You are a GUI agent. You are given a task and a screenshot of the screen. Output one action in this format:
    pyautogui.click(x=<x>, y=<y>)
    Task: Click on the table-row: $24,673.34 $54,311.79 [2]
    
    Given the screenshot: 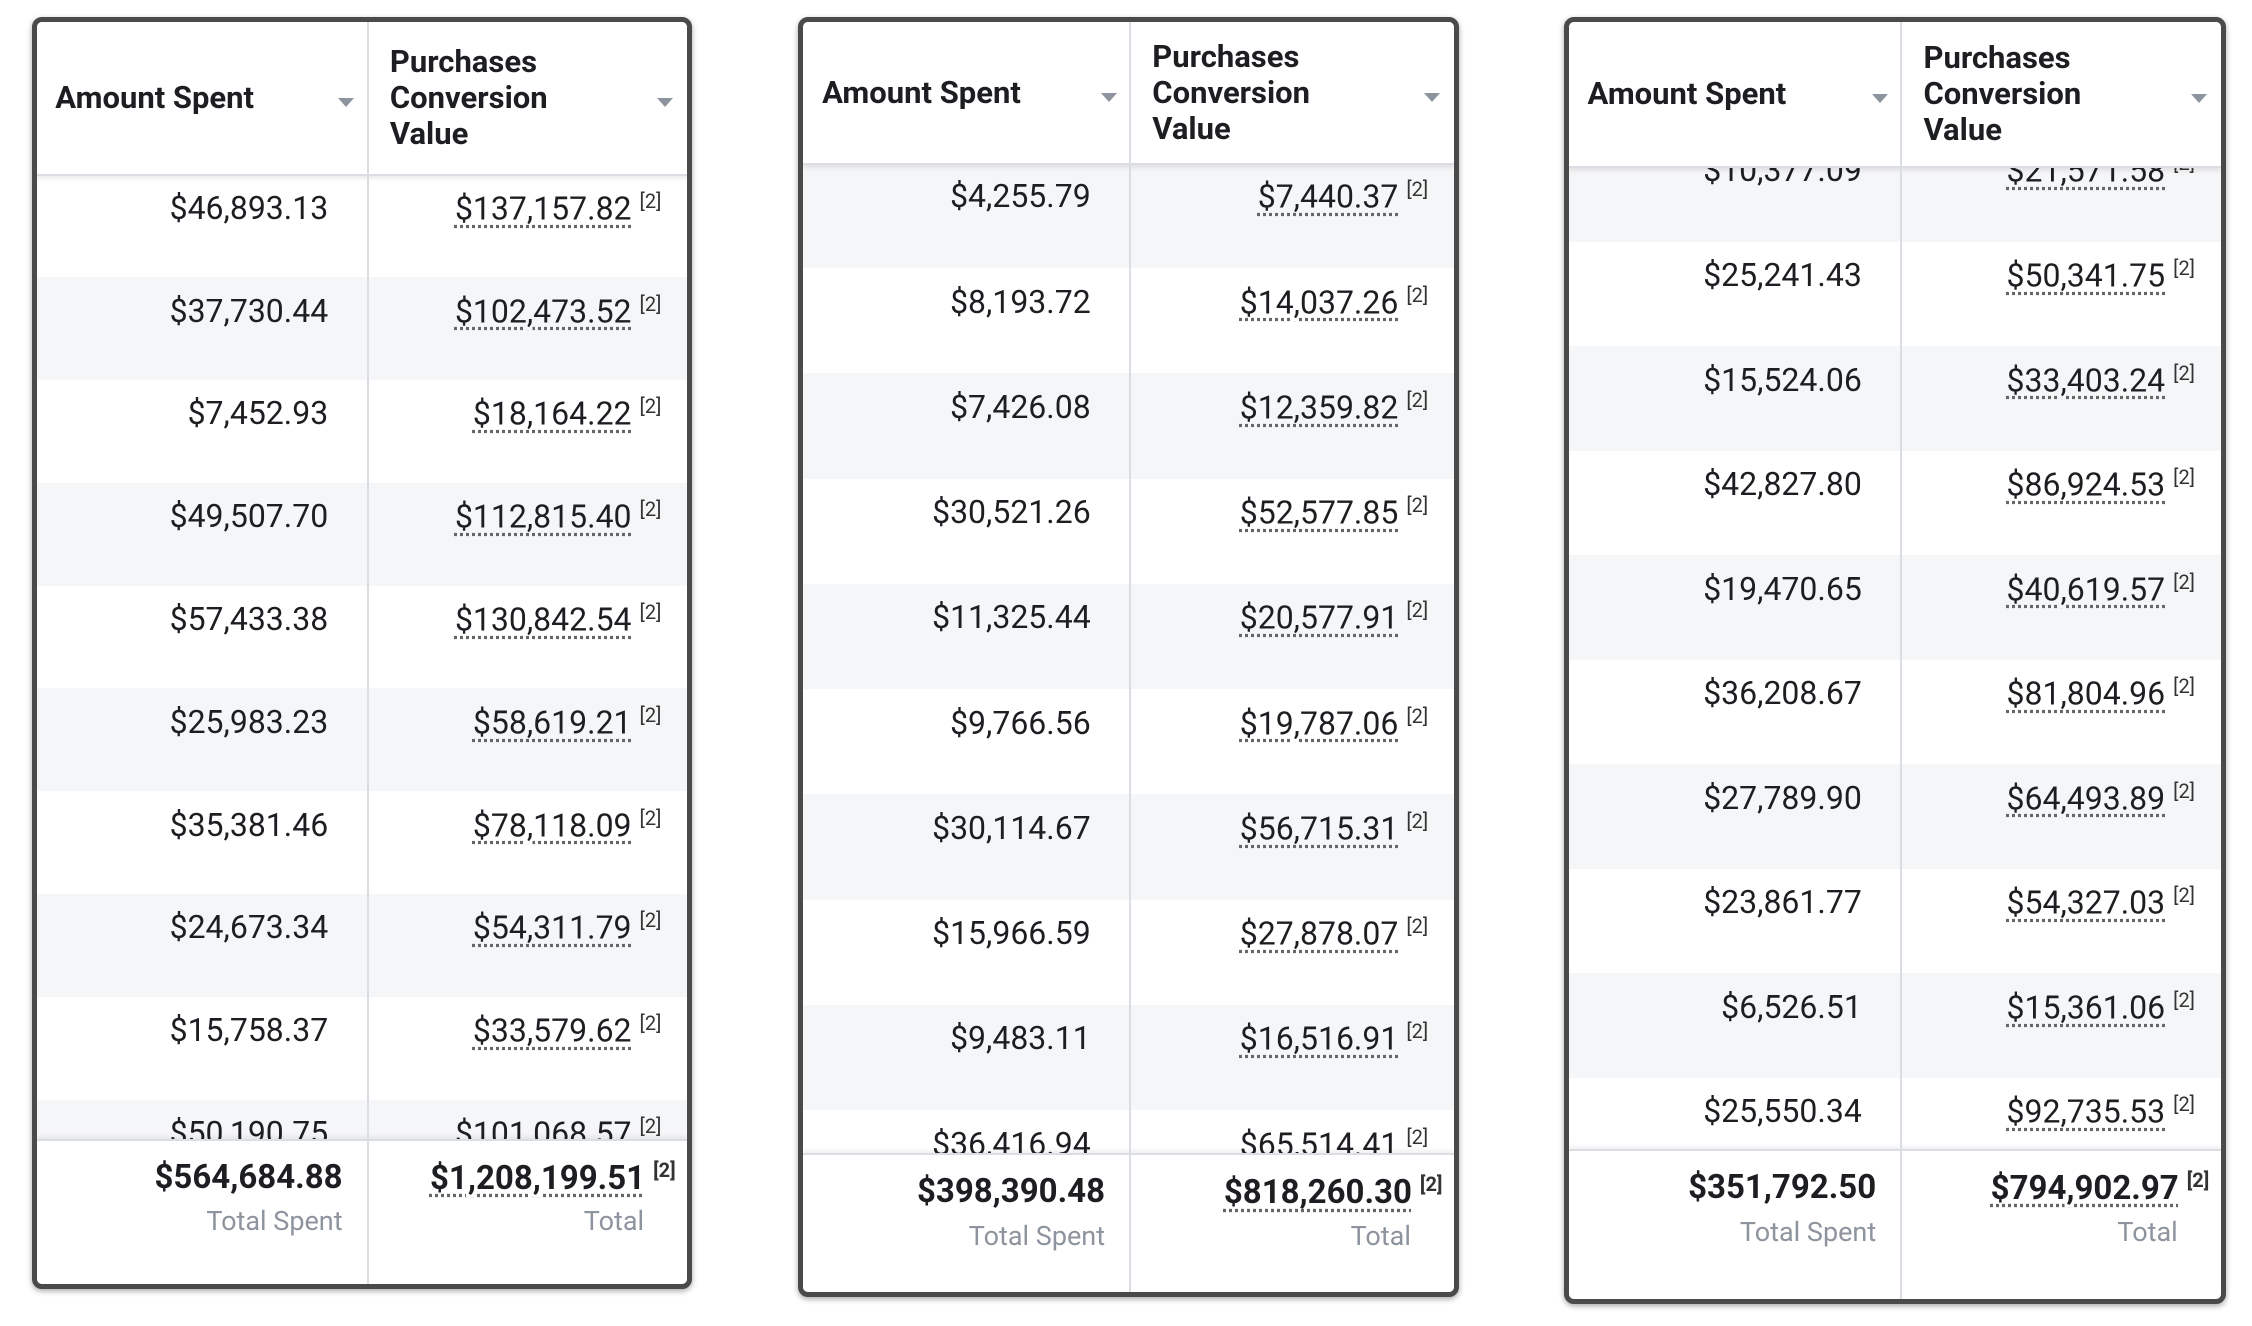 What is the action you would take?
    pyautogui.click(x=362, y=945)
    